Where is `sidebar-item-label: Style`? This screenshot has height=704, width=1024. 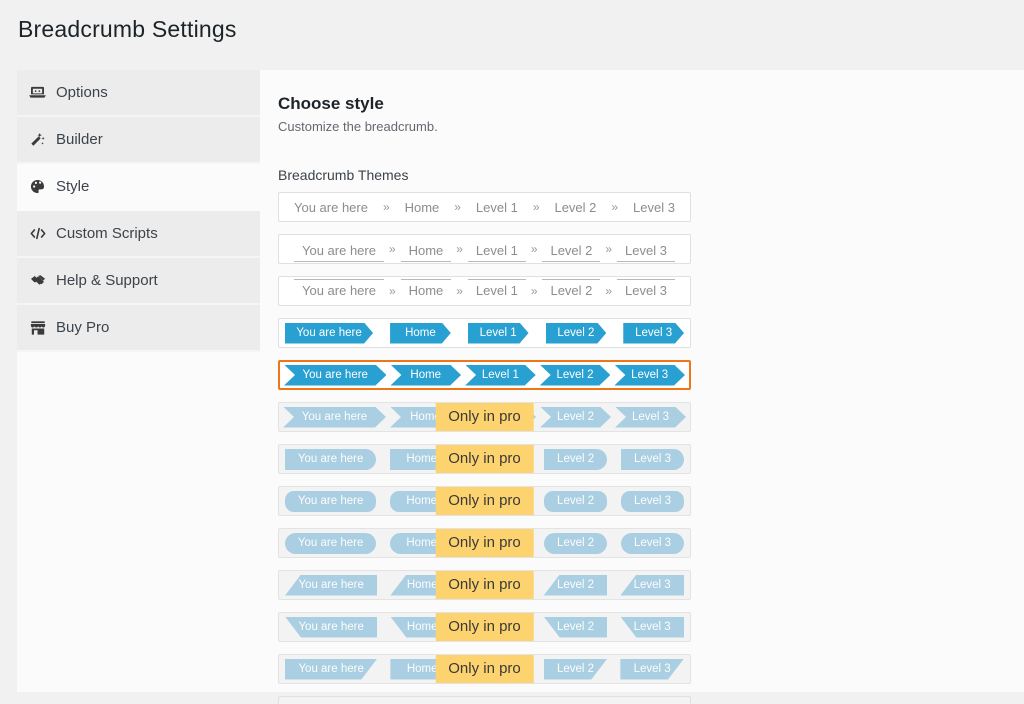 sidebar-item-label: Style is located at coordinates (72, 186).